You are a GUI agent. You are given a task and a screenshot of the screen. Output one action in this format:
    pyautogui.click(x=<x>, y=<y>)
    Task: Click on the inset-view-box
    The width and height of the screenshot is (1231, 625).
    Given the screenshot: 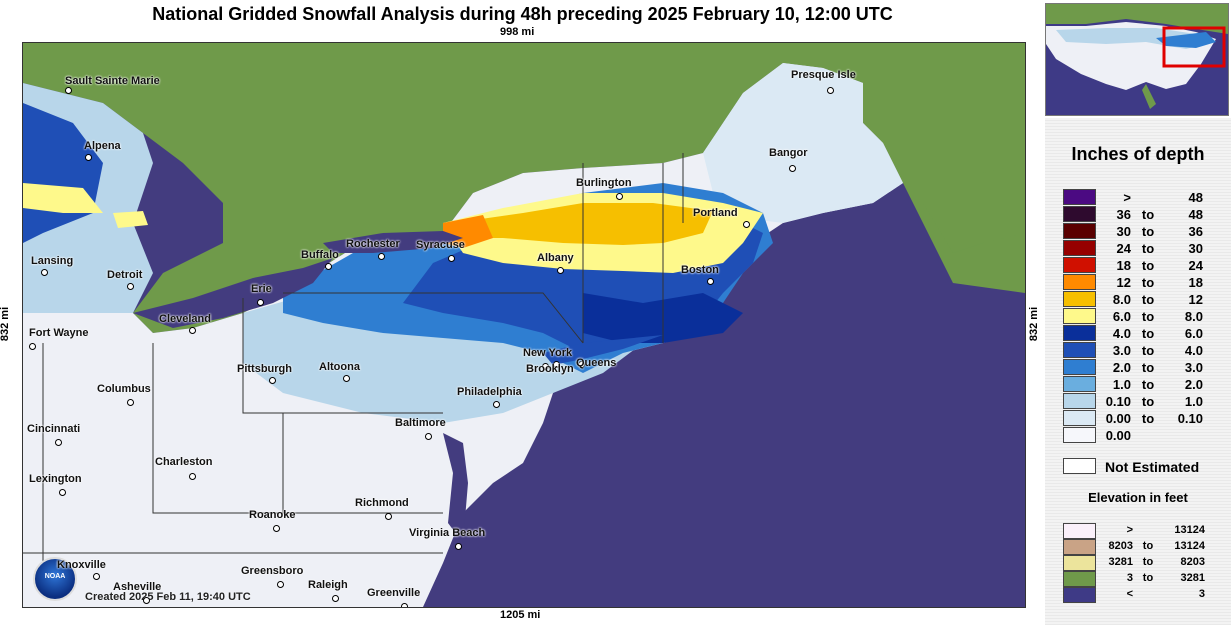 What is the action you would take?
    pyautogui.click(x=1194, y=47)
    